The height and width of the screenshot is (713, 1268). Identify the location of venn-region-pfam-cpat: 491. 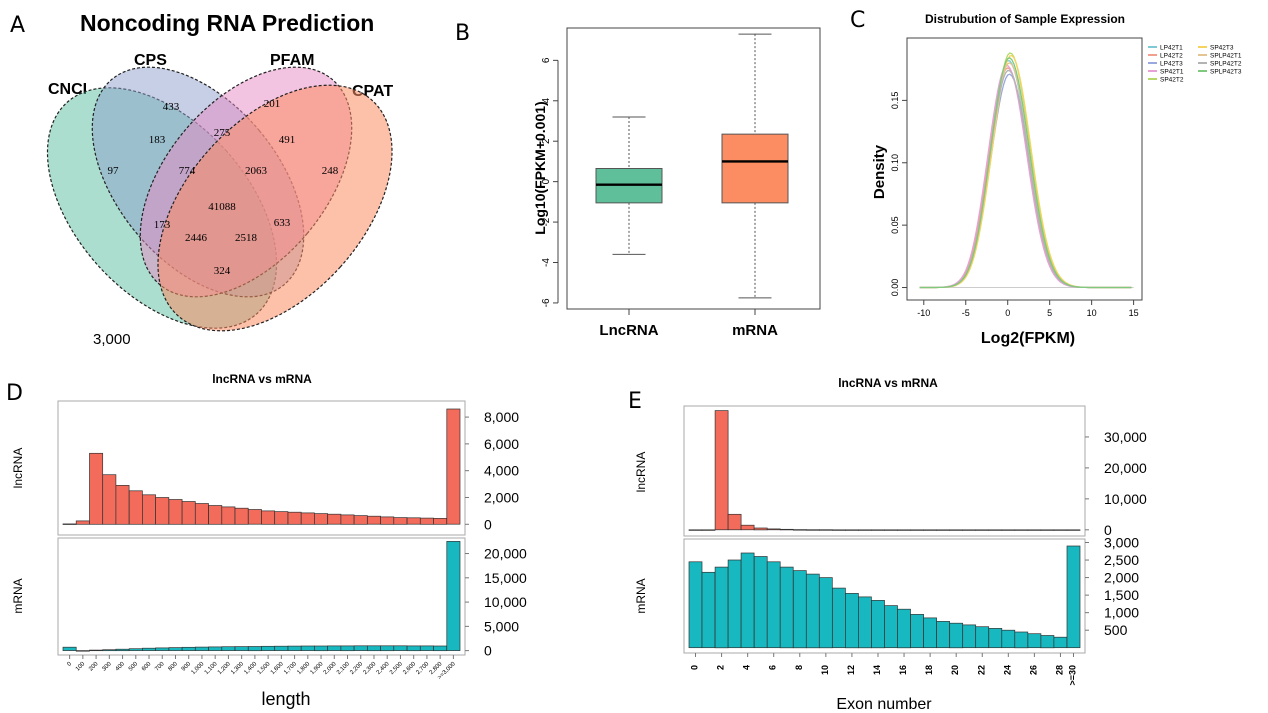
(287, 140).